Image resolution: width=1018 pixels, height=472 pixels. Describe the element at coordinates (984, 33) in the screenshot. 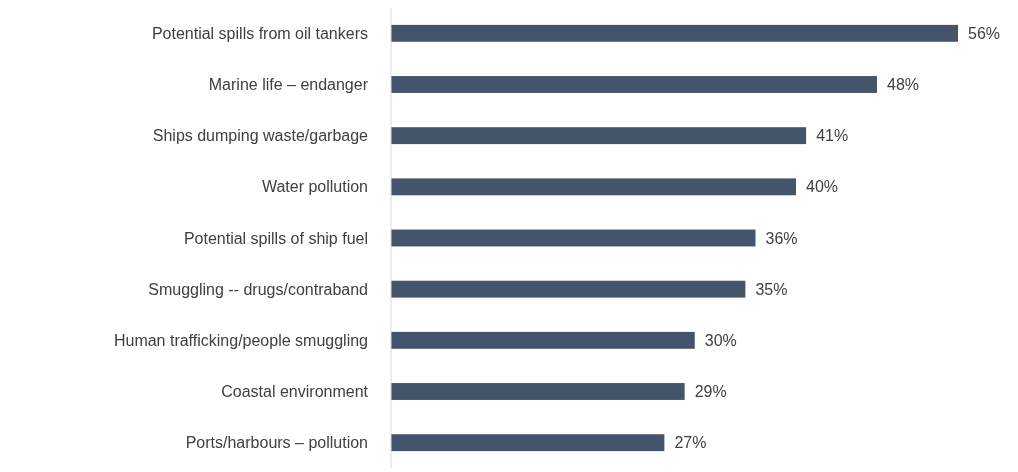

I see `data-label: 56%` at that location.